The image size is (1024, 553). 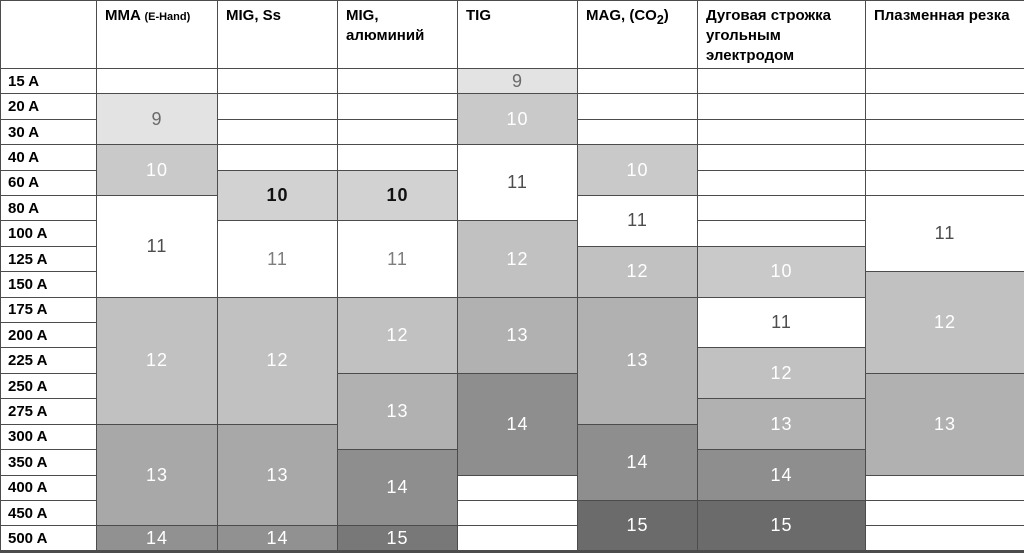 I want to click on row-label: 60 A, so click(x=48, y=183).